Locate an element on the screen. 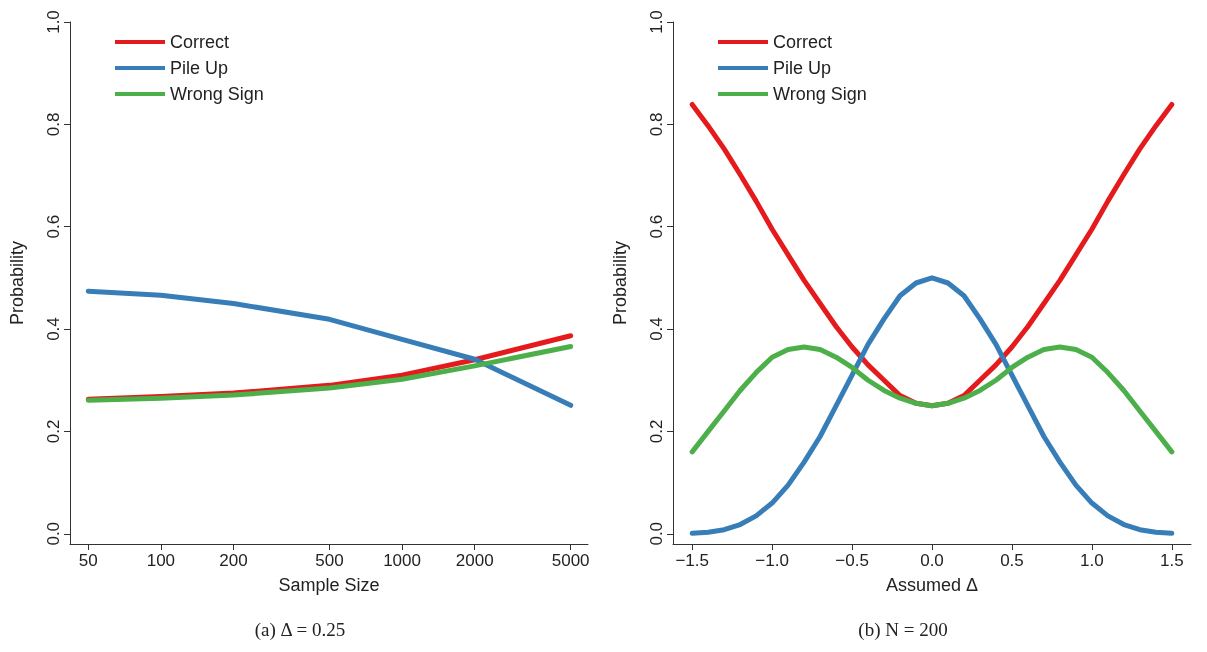 This screenshot has height=652, width=1207. x-tick-label: −1.0 is located at coordinates (772, 560).